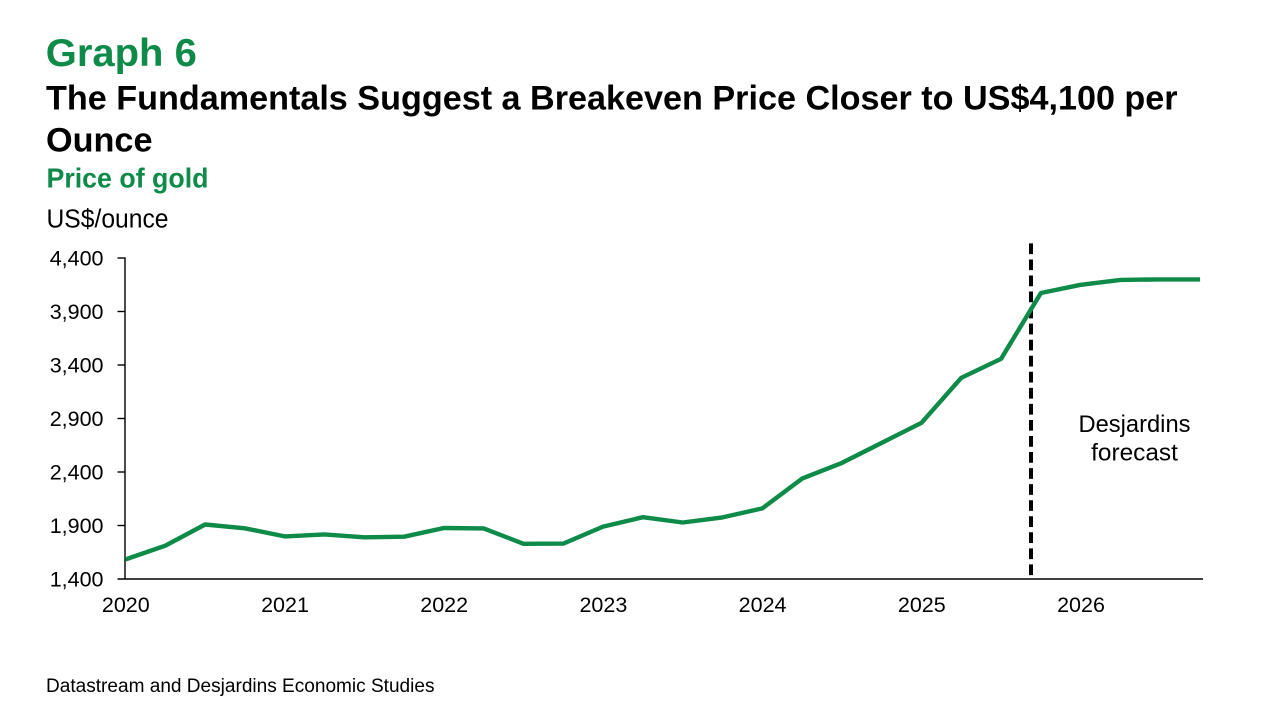  What do you see at coordinates (128, 177) in the screenshot?
I see `svg-text: Price of gold` at bounding box center [128, 177].